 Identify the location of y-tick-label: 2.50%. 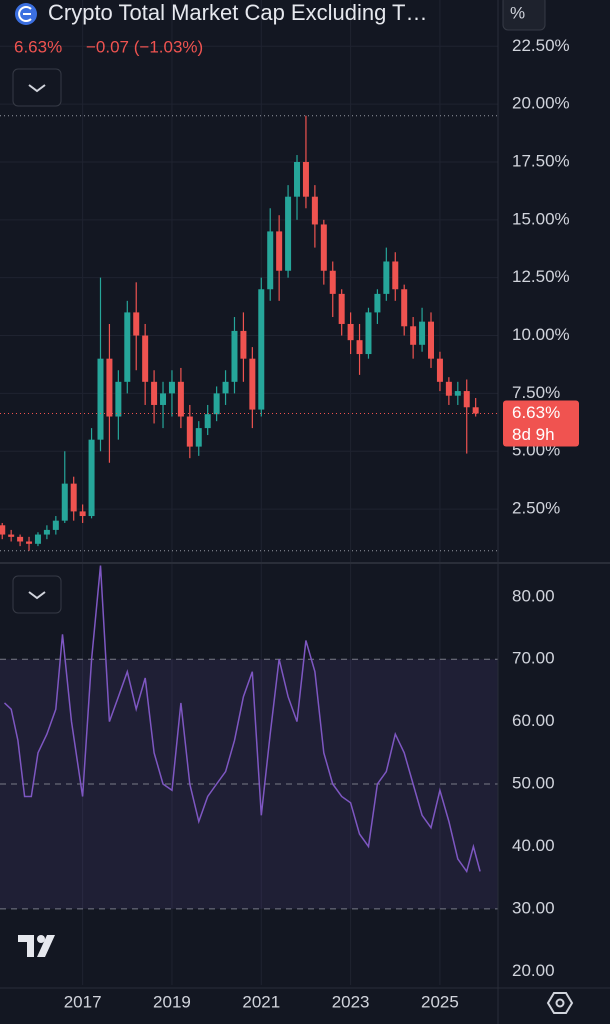
(536, 508).